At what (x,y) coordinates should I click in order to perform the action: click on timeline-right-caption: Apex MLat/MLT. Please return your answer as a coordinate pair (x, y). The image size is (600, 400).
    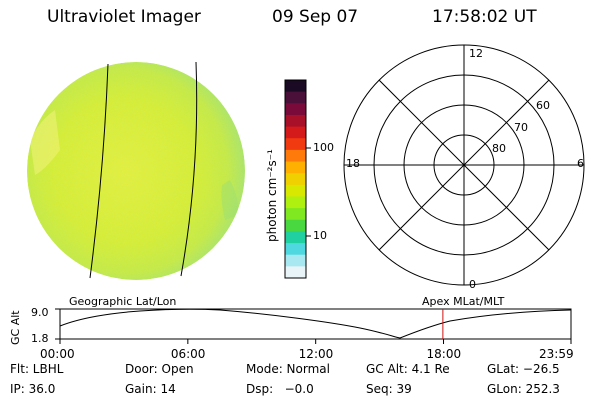
    Looking at the image, I should click on (463, 301).